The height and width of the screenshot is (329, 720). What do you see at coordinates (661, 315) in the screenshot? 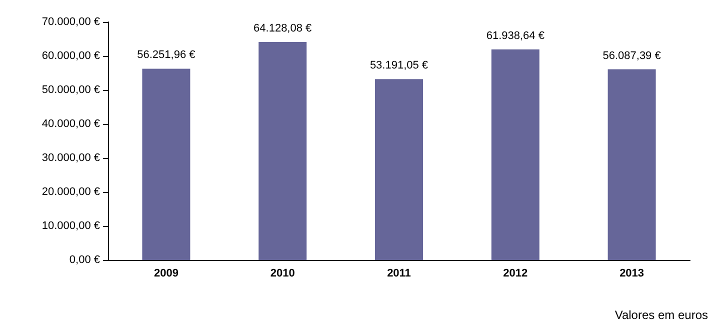
I see `text: Valores em euros` at bounding box center [661, 315].